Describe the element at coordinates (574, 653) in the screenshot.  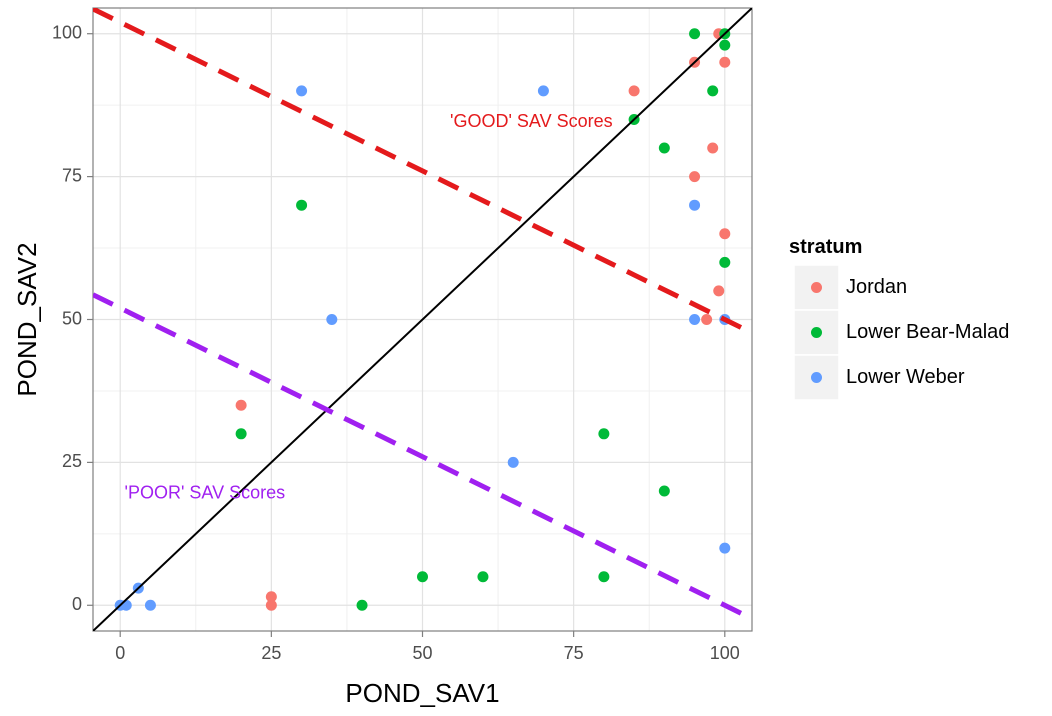
I see `x-tick-label: 75` at that location.